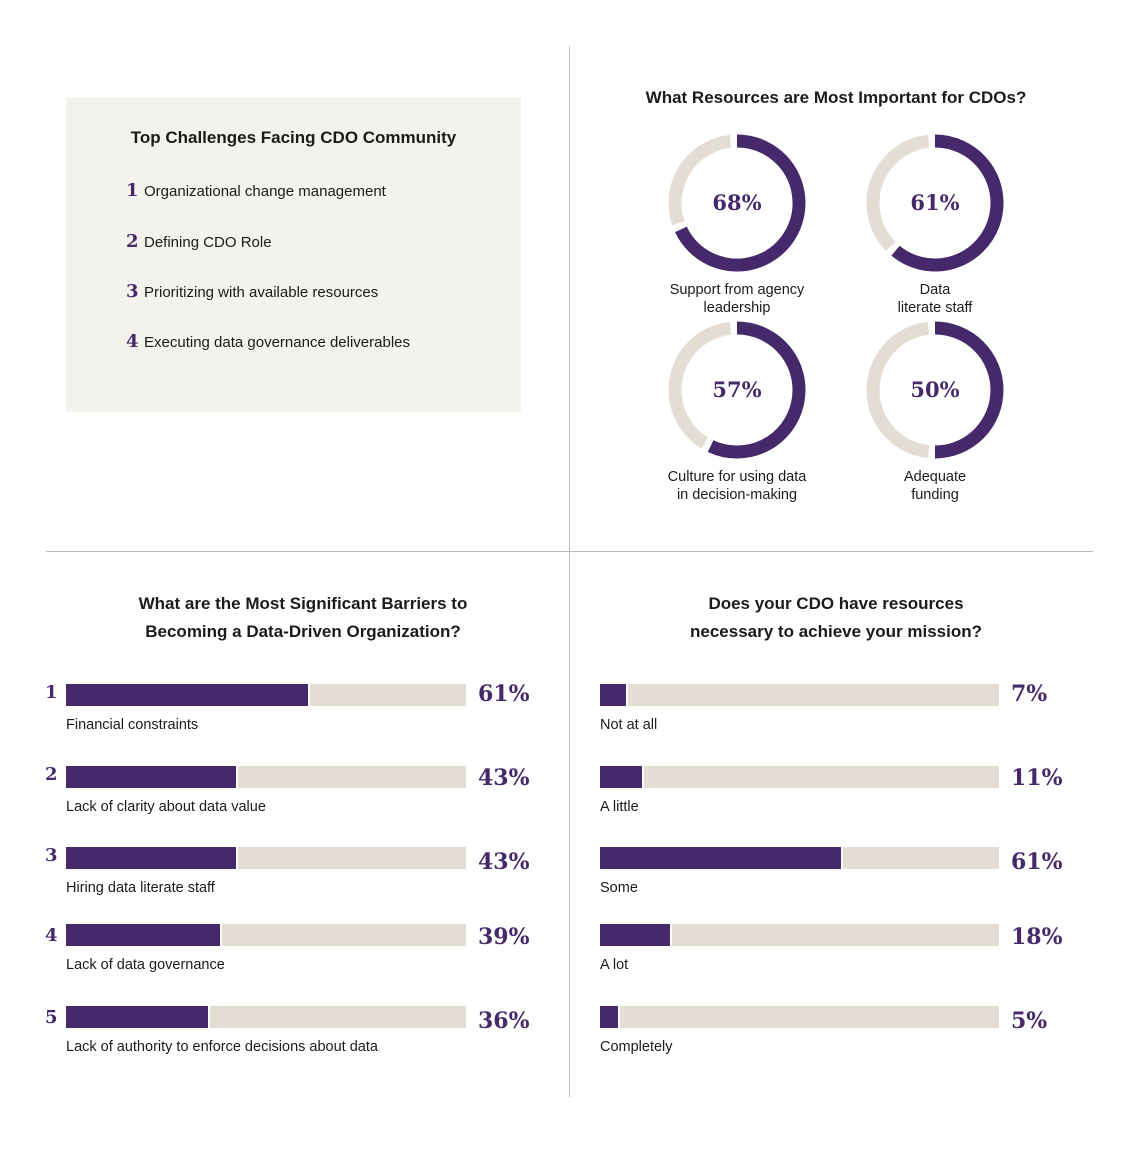 The width and height of the screenshot is (1140, 1150). I want to click on mission-value-label: 5%, so click(1029, 1021).